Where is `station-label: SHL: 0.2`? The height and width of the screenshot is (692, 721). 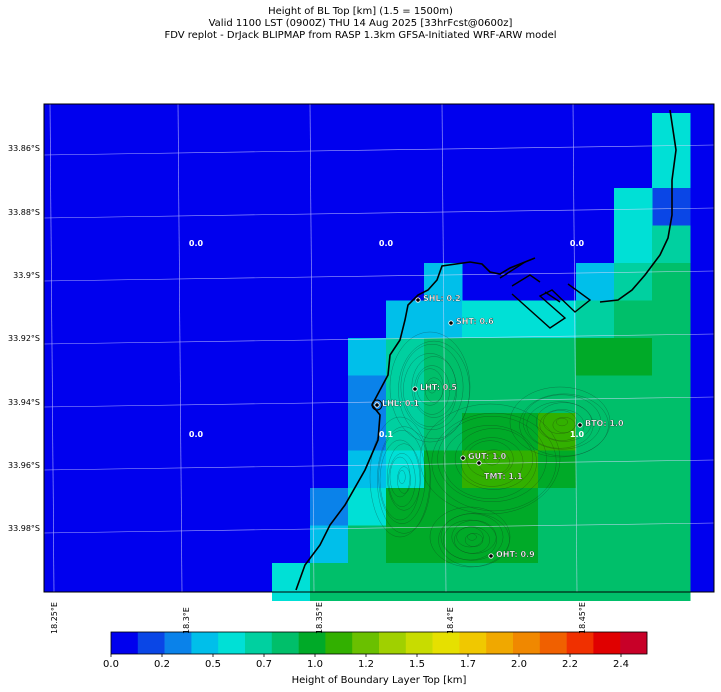 station-label: SHL: 0.2 is located at coordinates (442, 298).